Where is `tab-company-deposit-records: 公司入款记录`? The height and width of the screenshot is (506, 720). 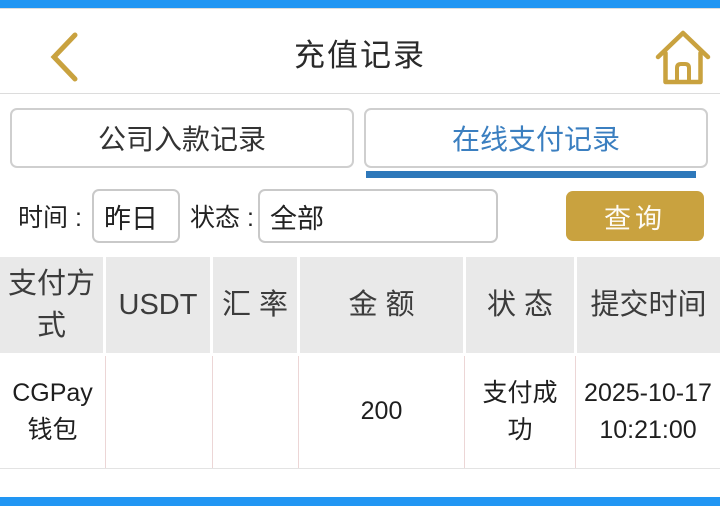 tab-company-deposit-records: 公司入款记录 is located at coordinates (182, 138).